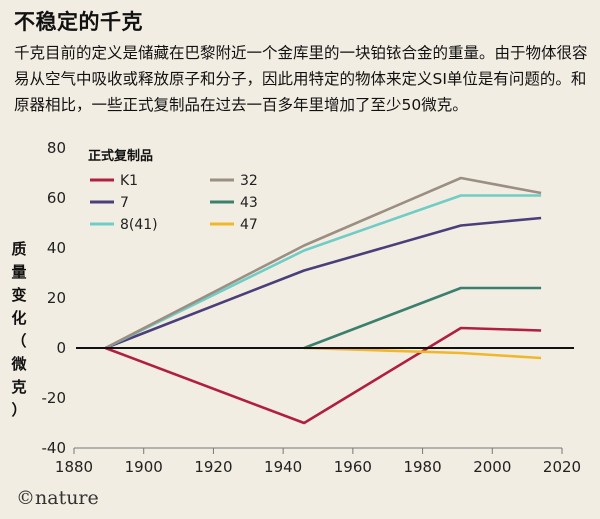 The height and width of the screenshot is (519, 600). Describe the element at coordinates (19, 330) in the screenshot. I see `y-axis-label: 质量变化 （ 微克 ）` at that location.